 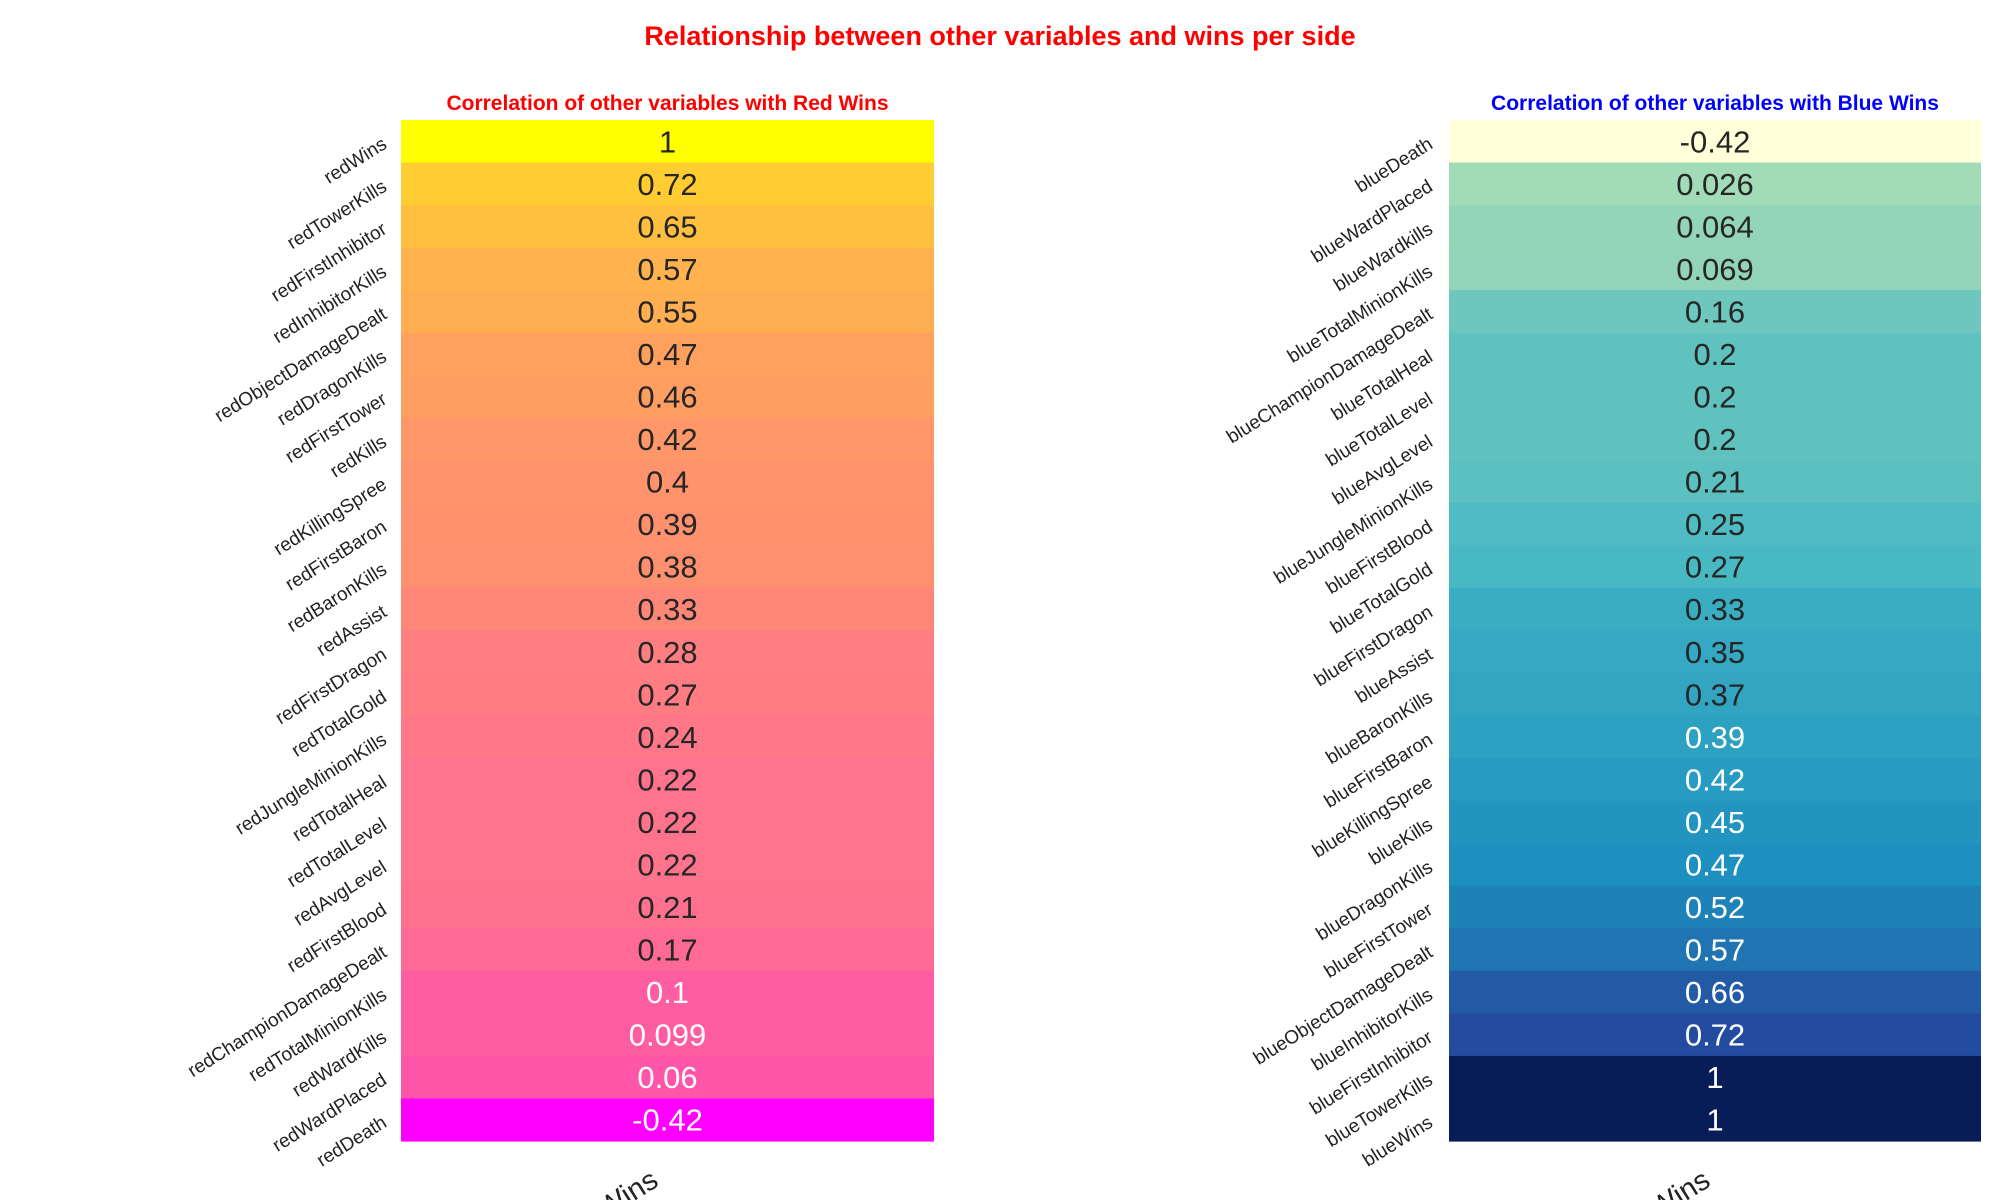 I want to click on cell-value: 0.38, so click(x=667, y=567).